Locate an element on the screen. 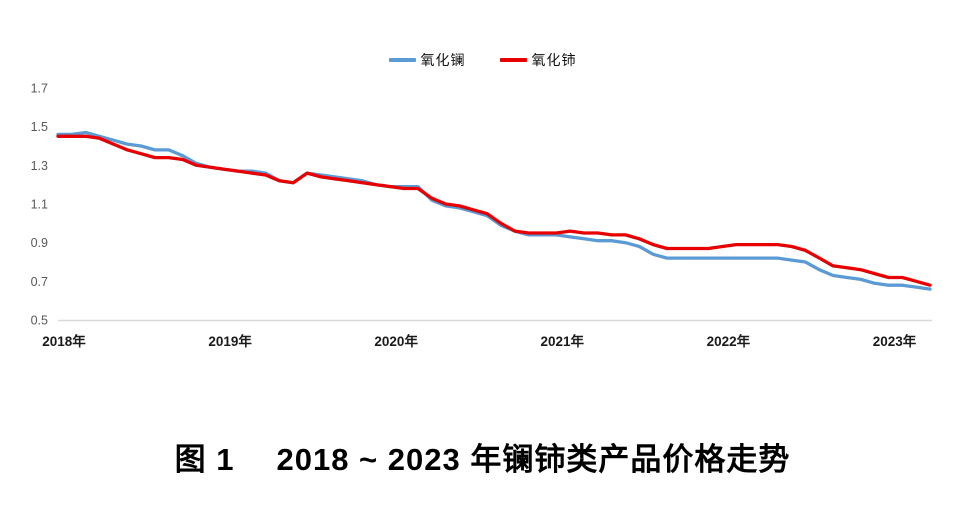 The width and height of the screenshot is (965, 507). y-axis-tick-label: 0.9 is located at coordinates (39, 243).